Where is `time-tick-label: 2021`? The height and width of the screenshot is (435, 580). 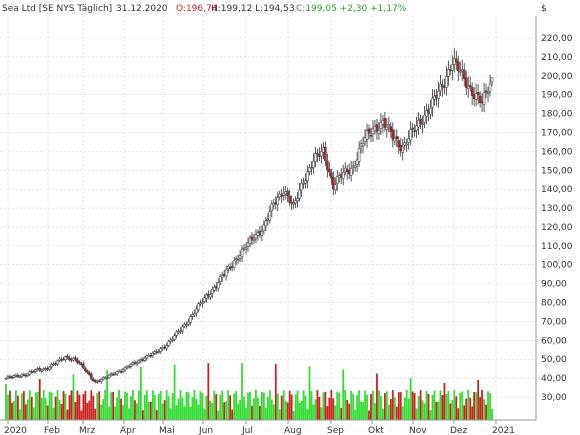 time-tick-label: 2021 is located at coordinates (503, 430).